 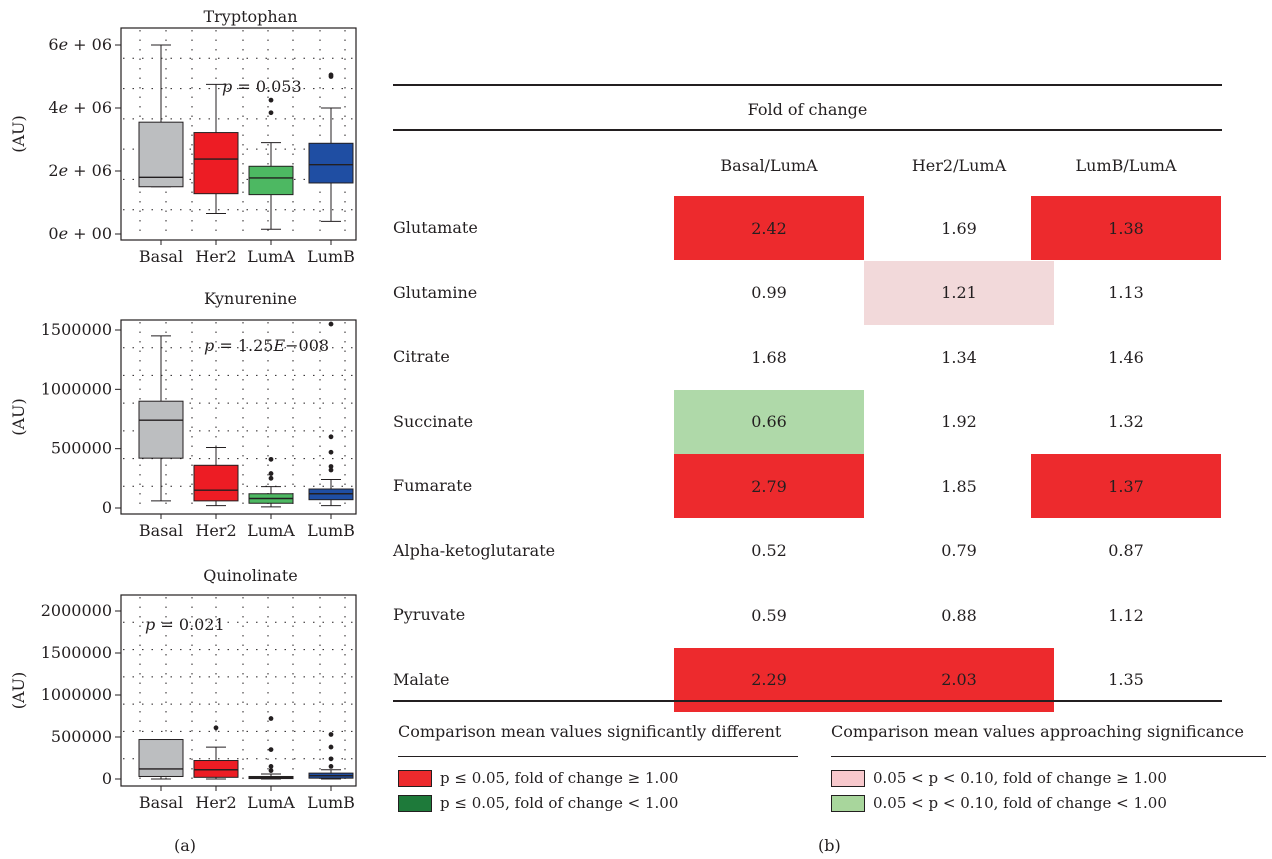 I want to click on table-cell: 0.99, so click(x=769, y=292).